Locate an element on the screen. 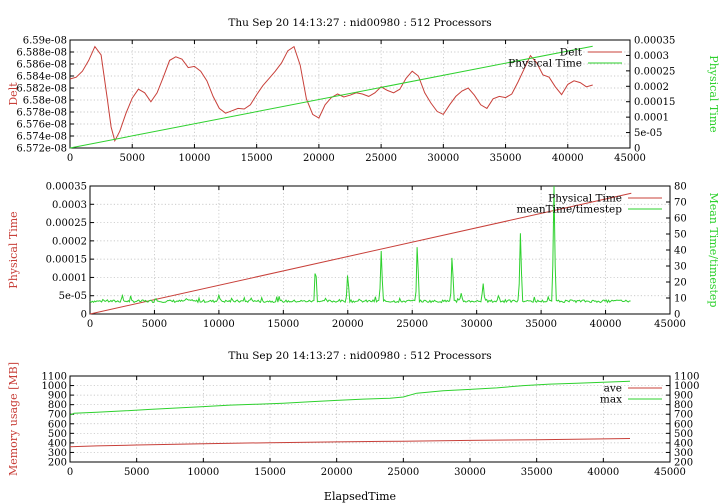 Image resolution: width=720 pixels, height=504 pixels. y2-tick-label: 20 is located at coordinates (680, 283).